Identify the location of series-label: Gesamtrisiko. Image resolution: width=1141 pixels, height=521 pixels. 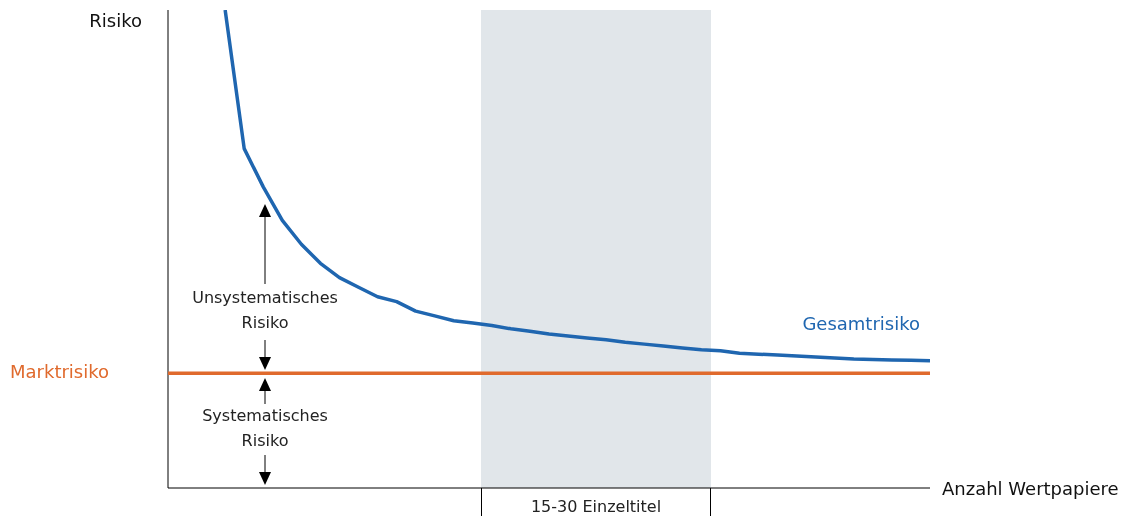
(861, 323).